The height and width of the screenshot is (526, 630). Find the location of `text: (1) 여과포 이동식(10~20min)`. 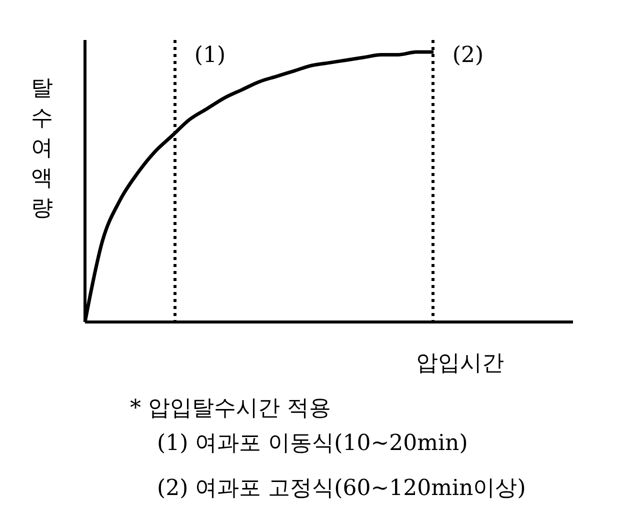

text: (1) 여과포 이동식(10~20min) is located at coordinates (312, 443).